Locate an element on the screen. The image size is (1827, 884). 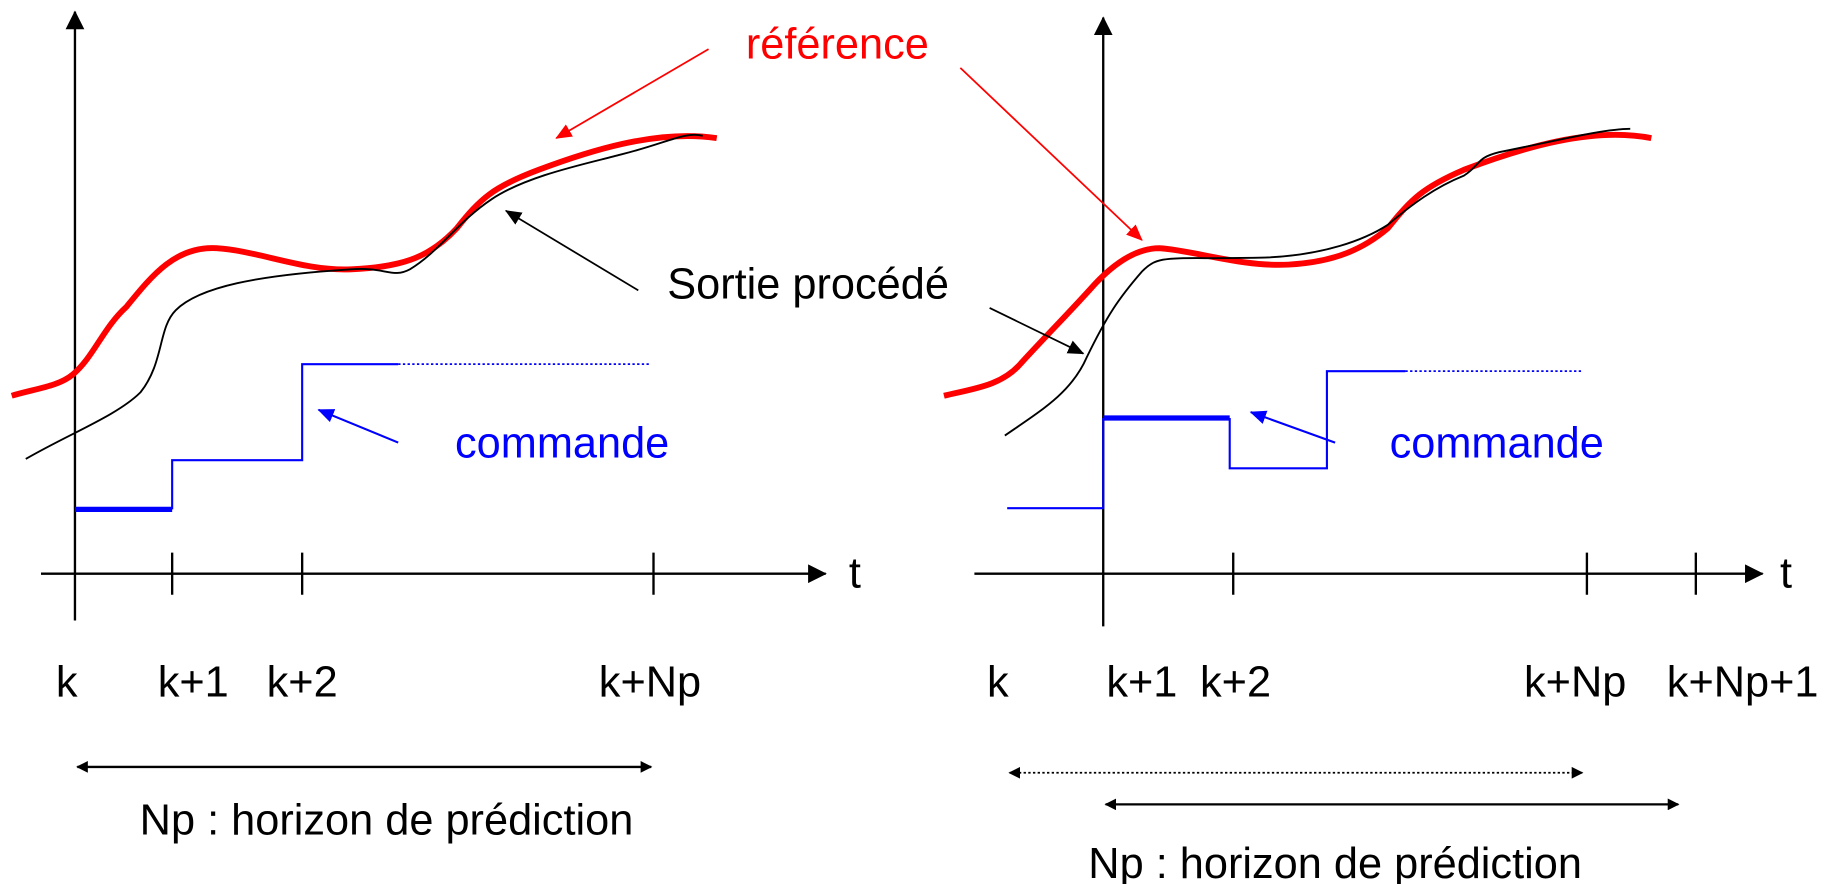
command-past is located at coordinates (1056, 485).